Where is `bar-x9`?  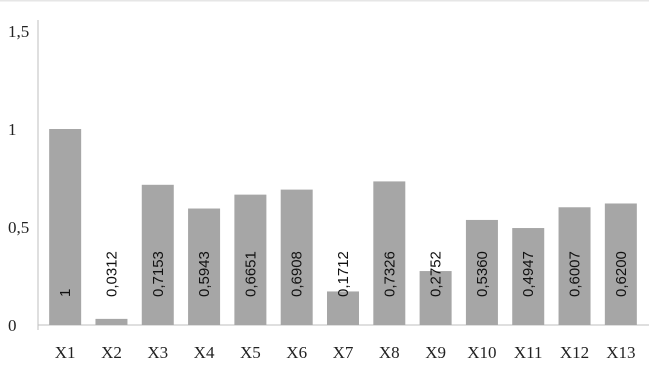
bar-x9 is located at coordinates (435, 298).